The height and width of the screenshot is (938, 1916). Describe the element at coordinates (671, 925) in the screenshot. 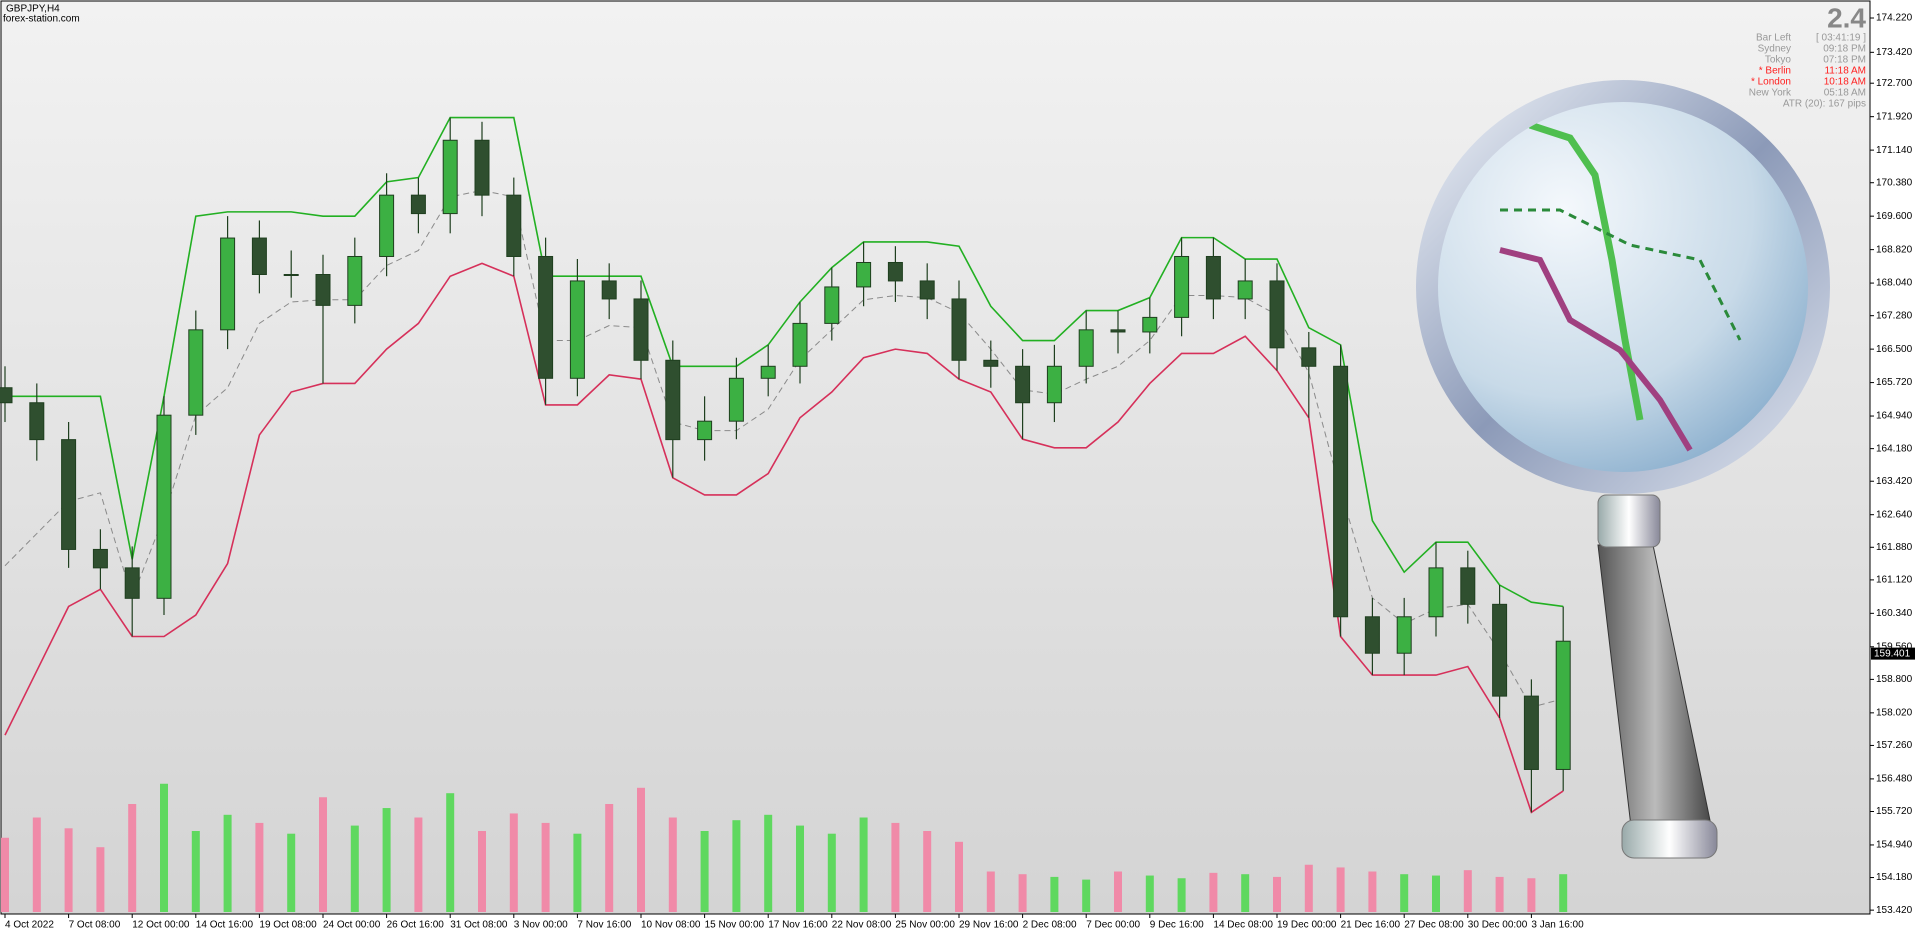

I see `x-tick-label: 10 Nov 08:00` at that location.